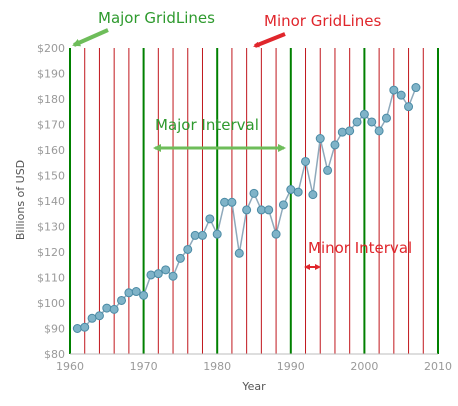  Describe the element at coordinates (51, 227) in the screenshot. I see `y-tick-label: $130` at that location.